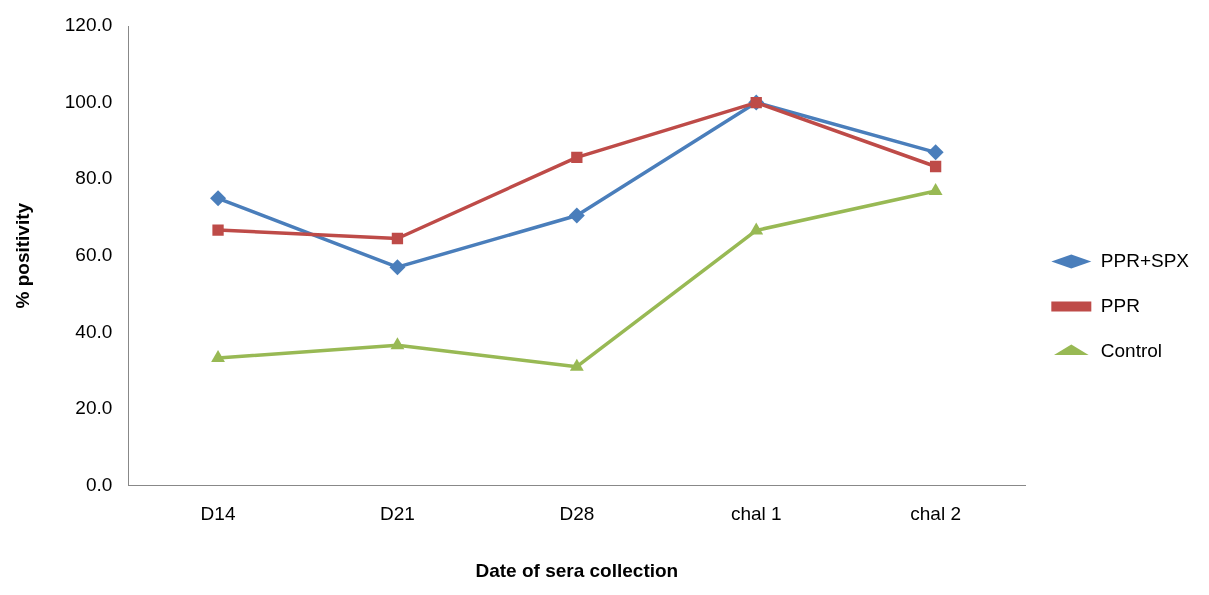 This screenshot has height=595, width=1209. What do you see at coordinates (577, 570) in the screenshot?
I see `x-axis-title: Date of sera collection` at bounding box center [577, 570].